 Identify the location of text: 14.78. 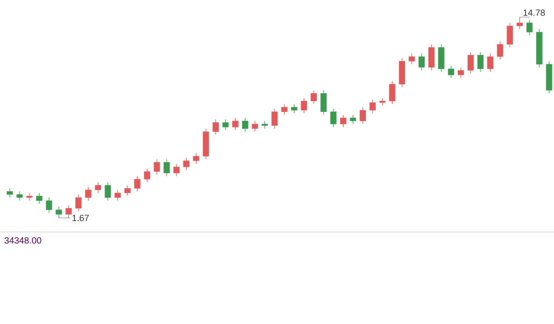
(534, 13).